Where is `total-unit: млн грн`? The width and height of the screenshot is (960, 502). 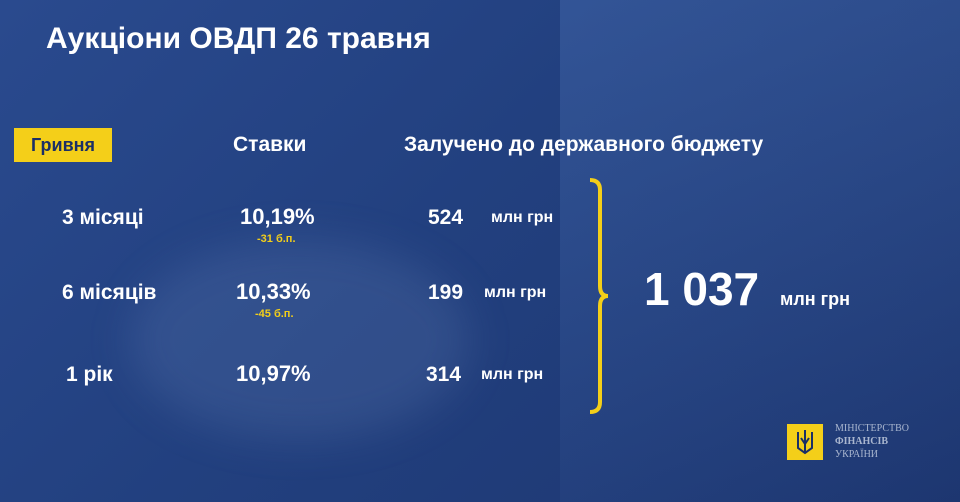 total-unit: млн грн is located at coordinates (815, 299).